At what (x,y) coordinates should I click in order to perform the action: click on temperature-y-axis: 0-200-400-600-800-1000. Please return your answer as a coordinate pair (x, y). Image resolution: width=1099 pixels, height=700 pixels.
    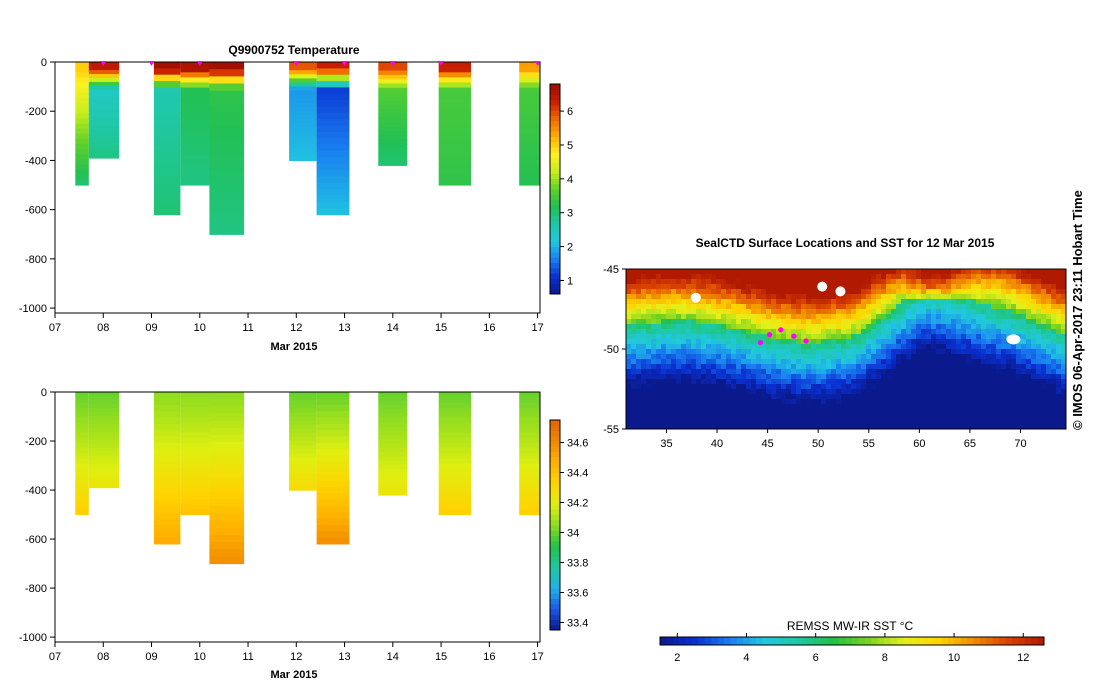
    Looking at the image, I should click on (37, 186).